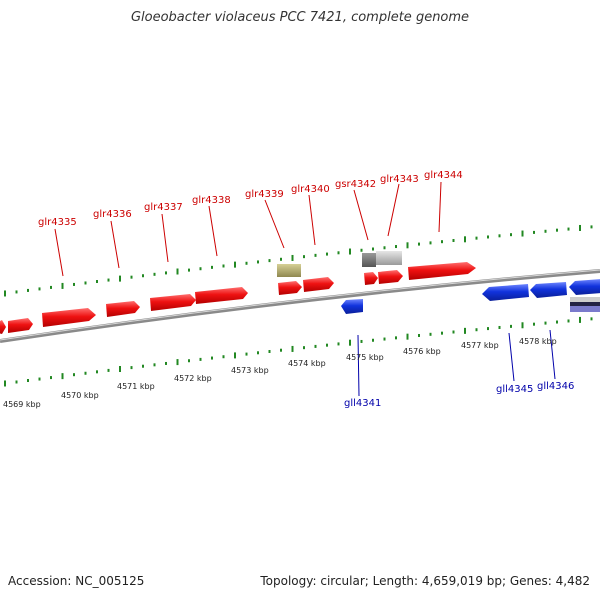 The width and height of the screenshot is (600, 600). I want to click on gene-label-reverse: gll4341, so click(362, 403).